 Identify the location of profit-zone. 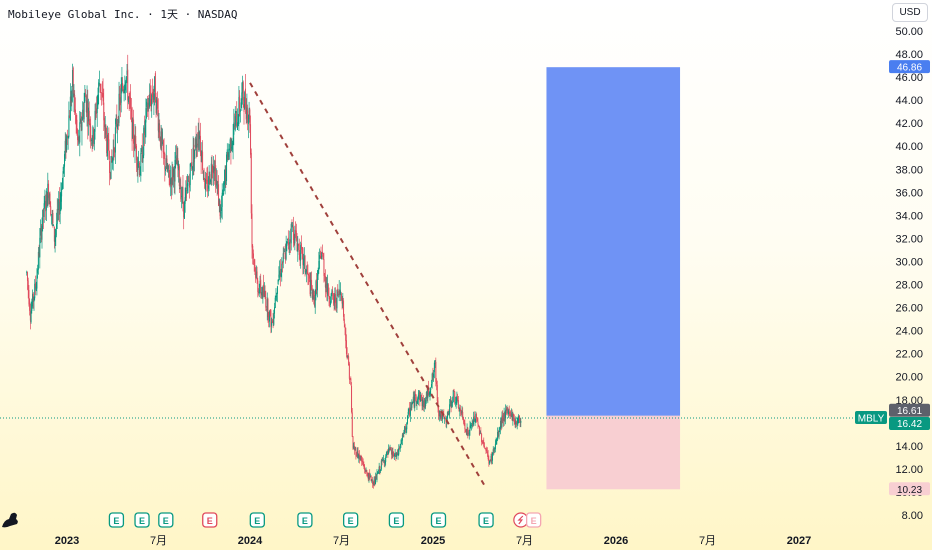
(613, 241).